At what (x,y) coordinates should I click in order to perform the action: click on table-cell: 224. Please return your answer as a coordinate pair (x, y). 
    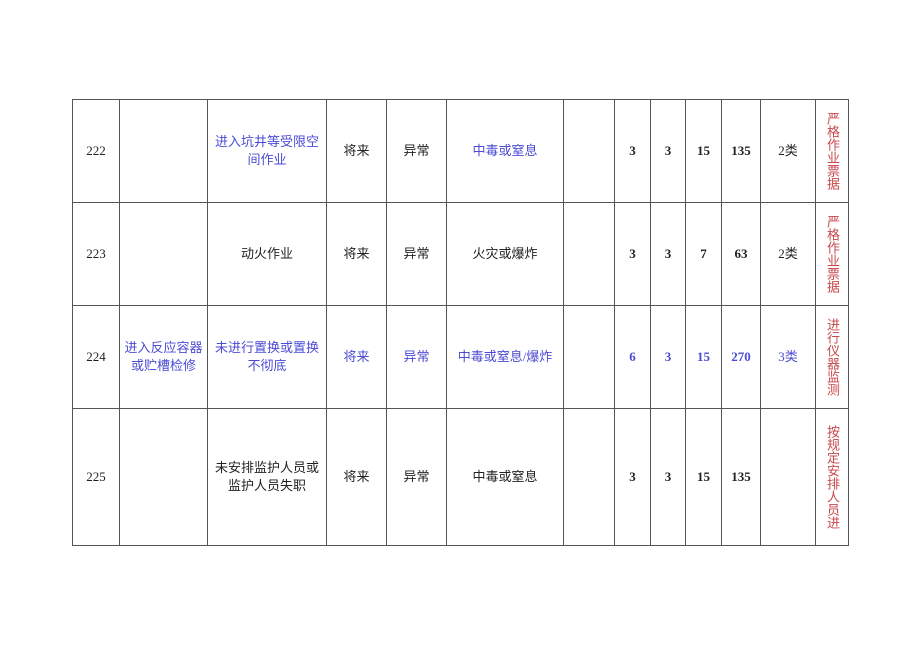
    Looking at the image, I should click on (96, 357).